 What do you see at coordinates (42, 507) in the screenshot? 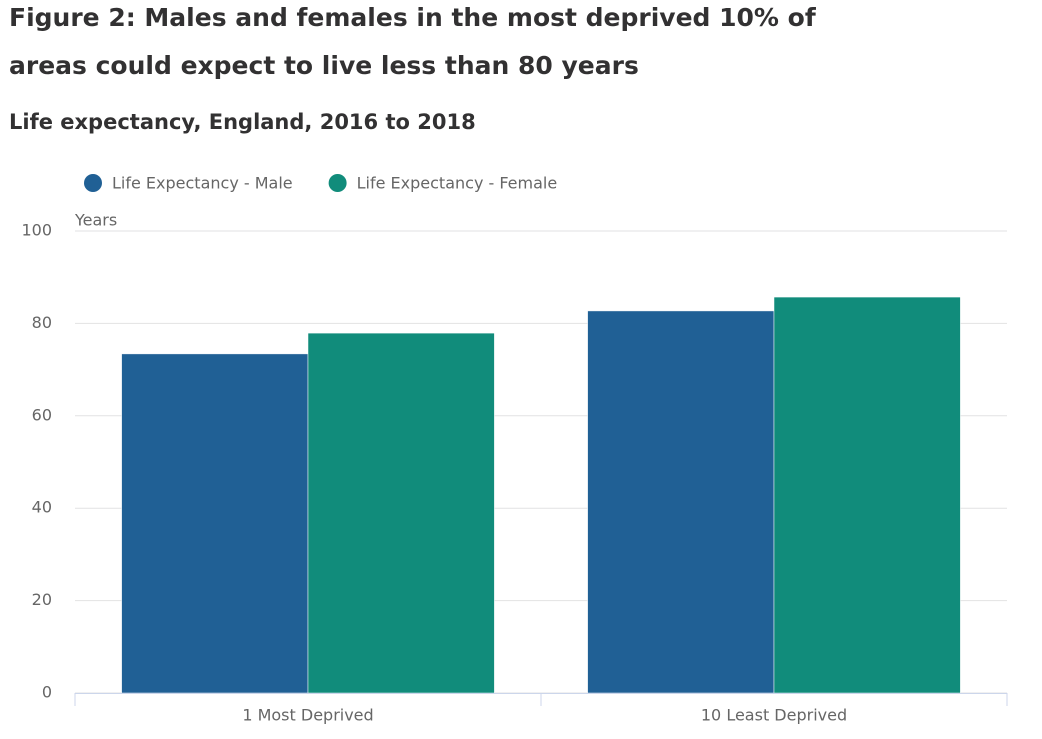
I see `y-tick-label: 40` at bounding box center [42, 507].